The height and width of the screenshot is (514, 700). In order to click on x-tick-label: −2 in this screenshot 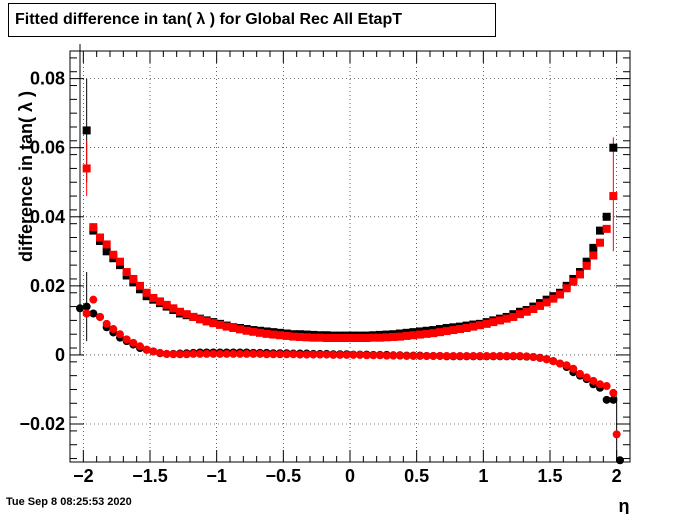, I will do `click(83, 476)`.